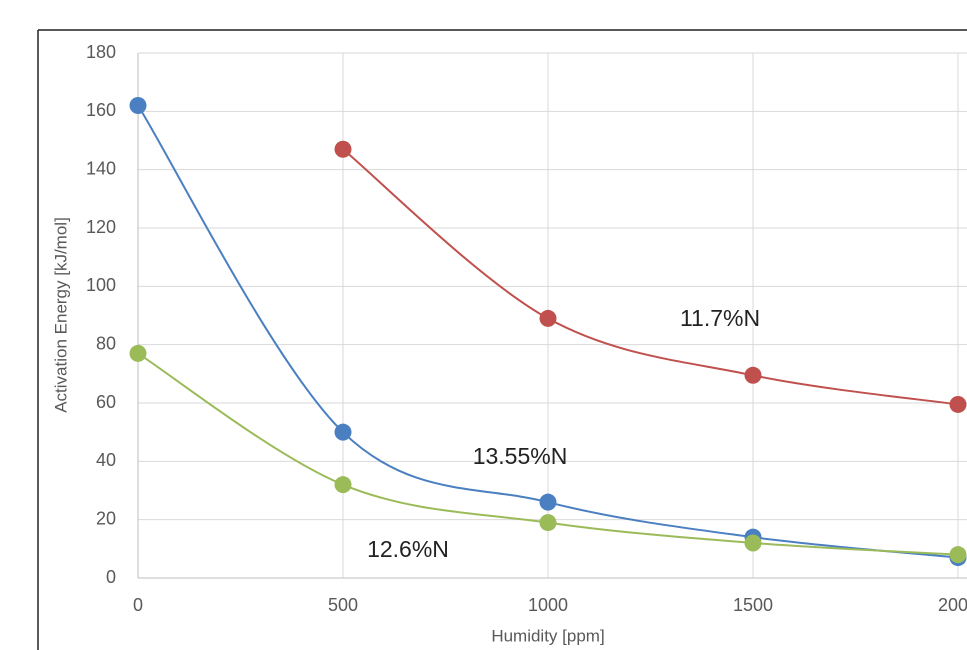 The height and width of the screenshot is (650, 967). I want to click on x-tick-label: 0, so click(138, 605).